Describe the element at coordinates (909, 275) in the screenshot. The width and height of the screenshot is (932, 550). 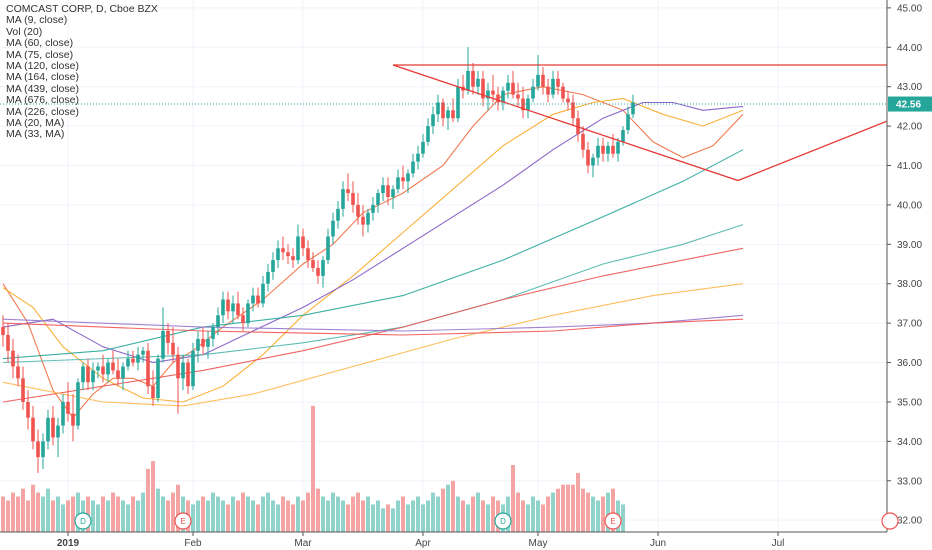
I see `price-axis-bg` at that location.